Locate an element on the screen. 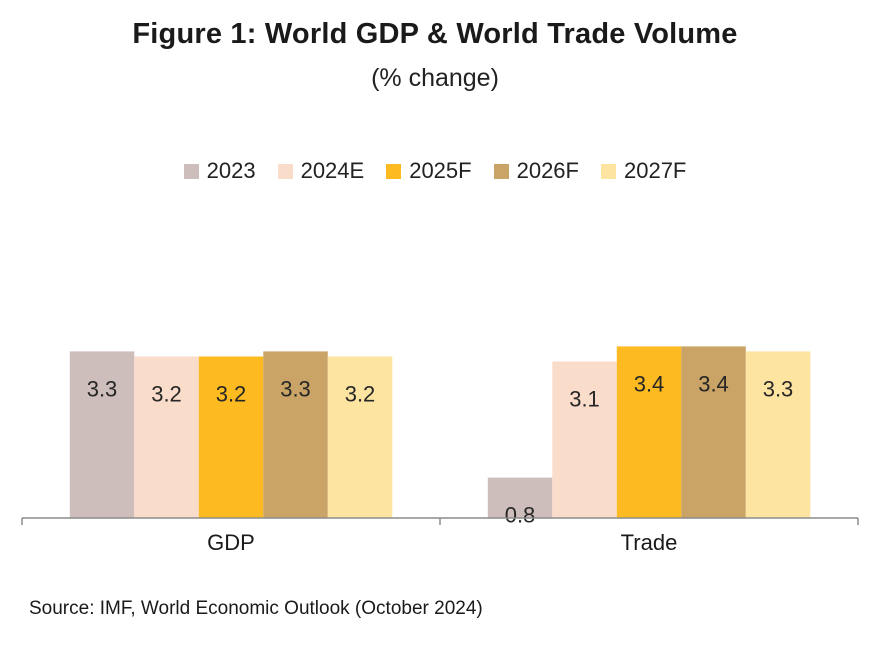 The height and width of the screenshot is (648, 870). page-title: Figure 1: World GDP & World Trade Volume is located at coordinates (435, 34).